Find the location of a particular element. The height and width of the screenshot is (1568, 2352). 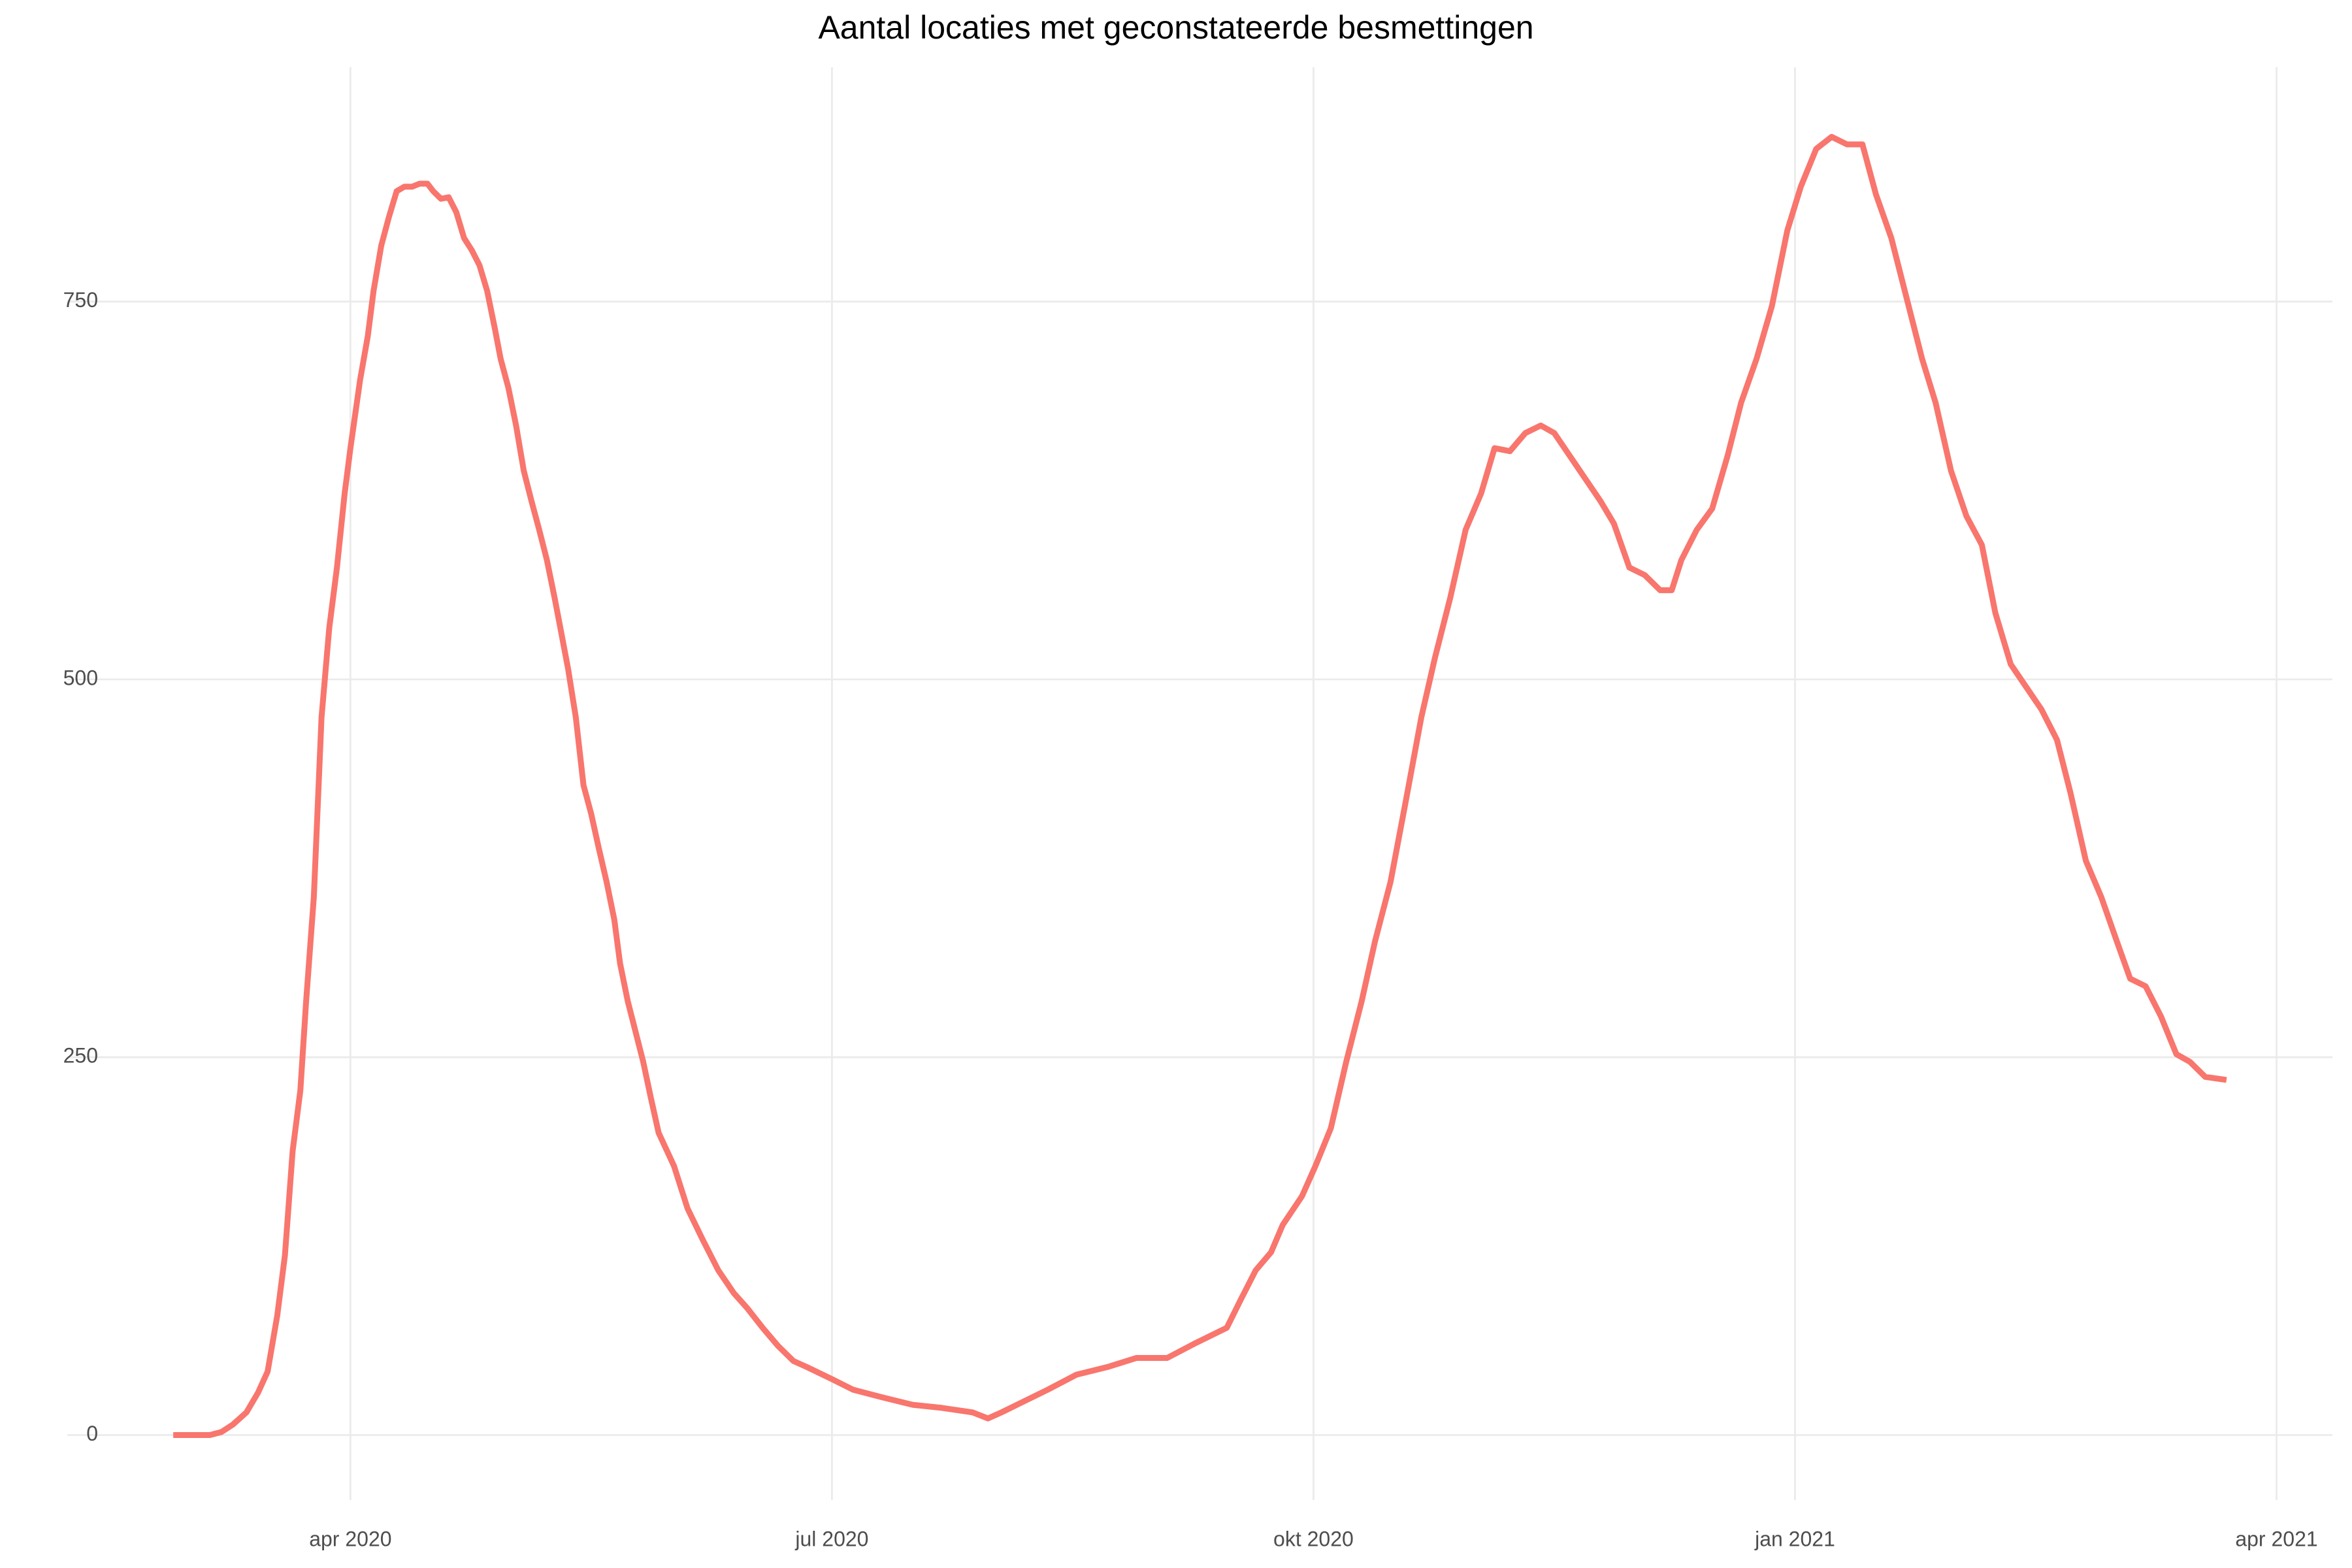

y-tick-label: 500 is located at coordinates (80, 677).